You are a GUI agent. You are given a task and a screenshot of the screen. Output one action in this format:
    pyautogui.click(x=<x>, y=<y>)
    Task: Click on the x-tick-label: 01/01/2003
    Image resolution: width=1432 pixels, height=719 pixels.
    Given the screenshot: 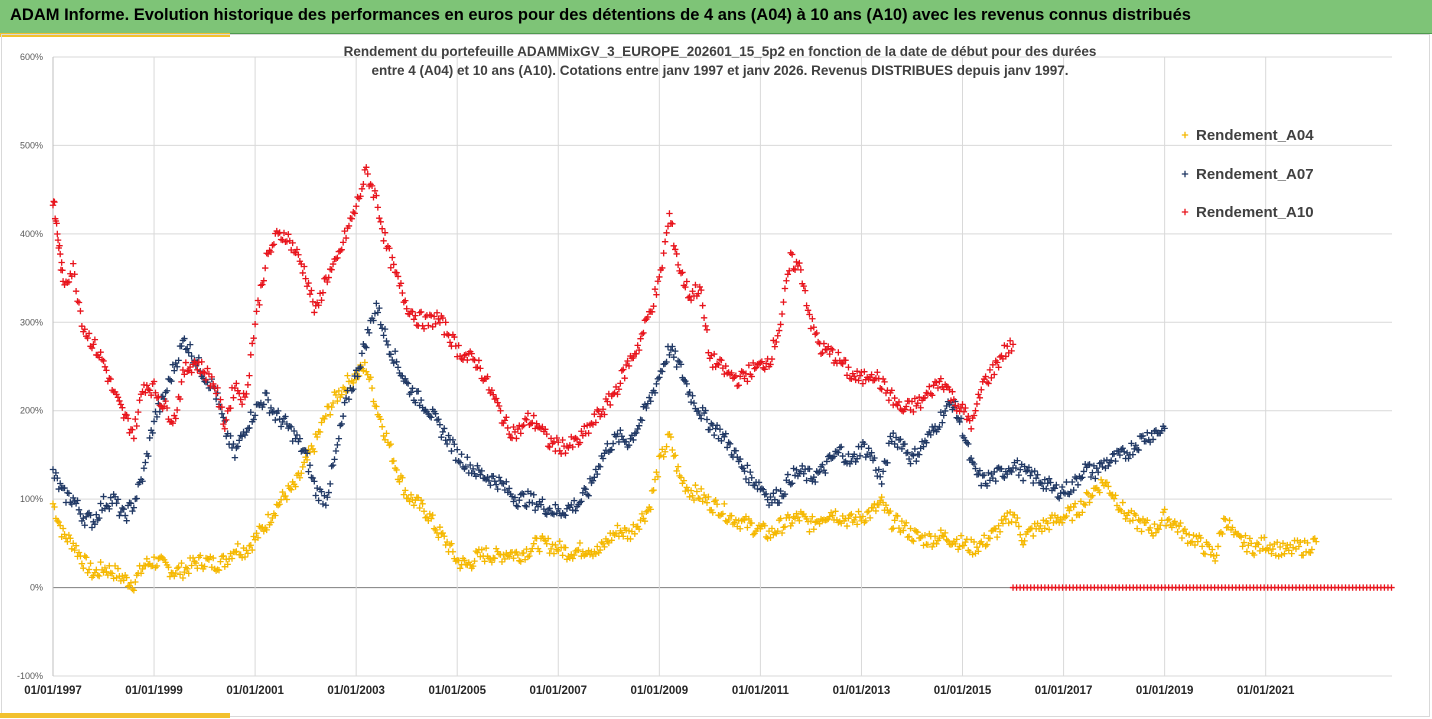 What is the action you would take?
    pyautogui.click(x=356, y=691)
    